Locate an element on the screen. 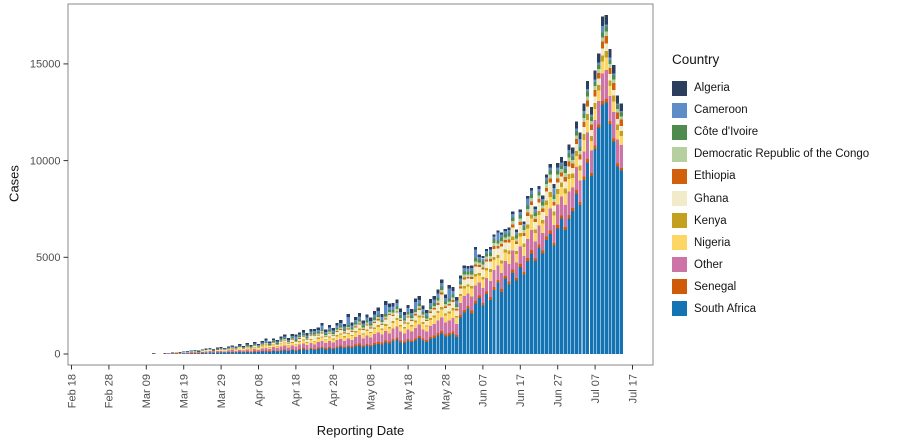  x-tick-label: Jun 27 is located at coordinates (558, 390).